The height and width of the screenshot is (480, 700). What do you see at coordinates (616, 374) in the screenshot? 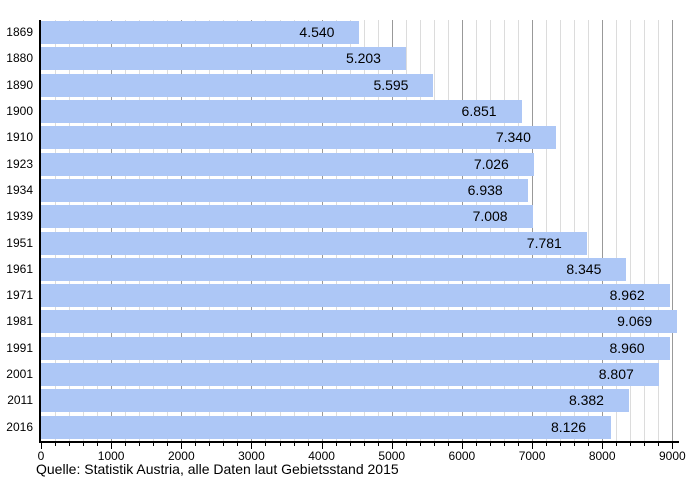
I see `bar-value-label: 8.807` at bounding box center [616, 374].